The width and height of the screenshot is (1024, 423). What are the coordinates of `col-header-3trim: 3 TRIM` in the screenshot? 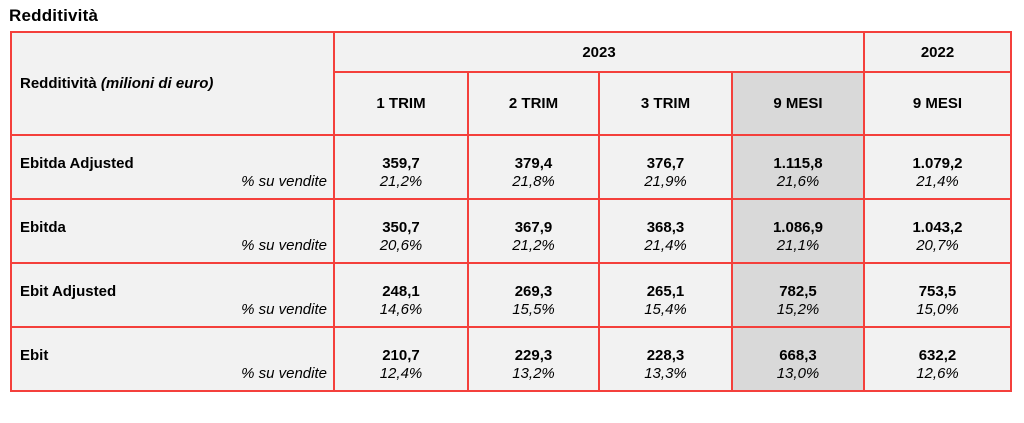 It's located at (665, 103).